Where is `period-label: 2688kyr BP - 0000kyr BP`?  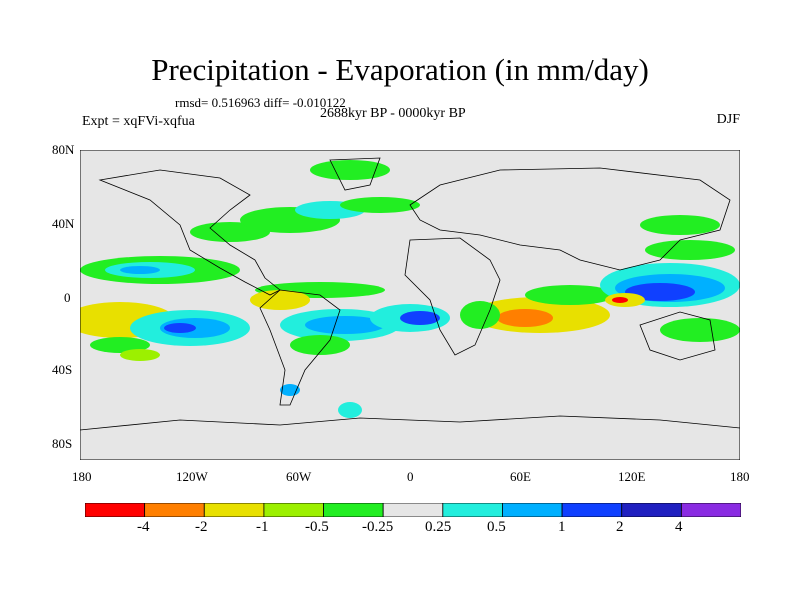 period-label: 2688kyr BP - 0000kyr BP is located at coordinates (393, 113).